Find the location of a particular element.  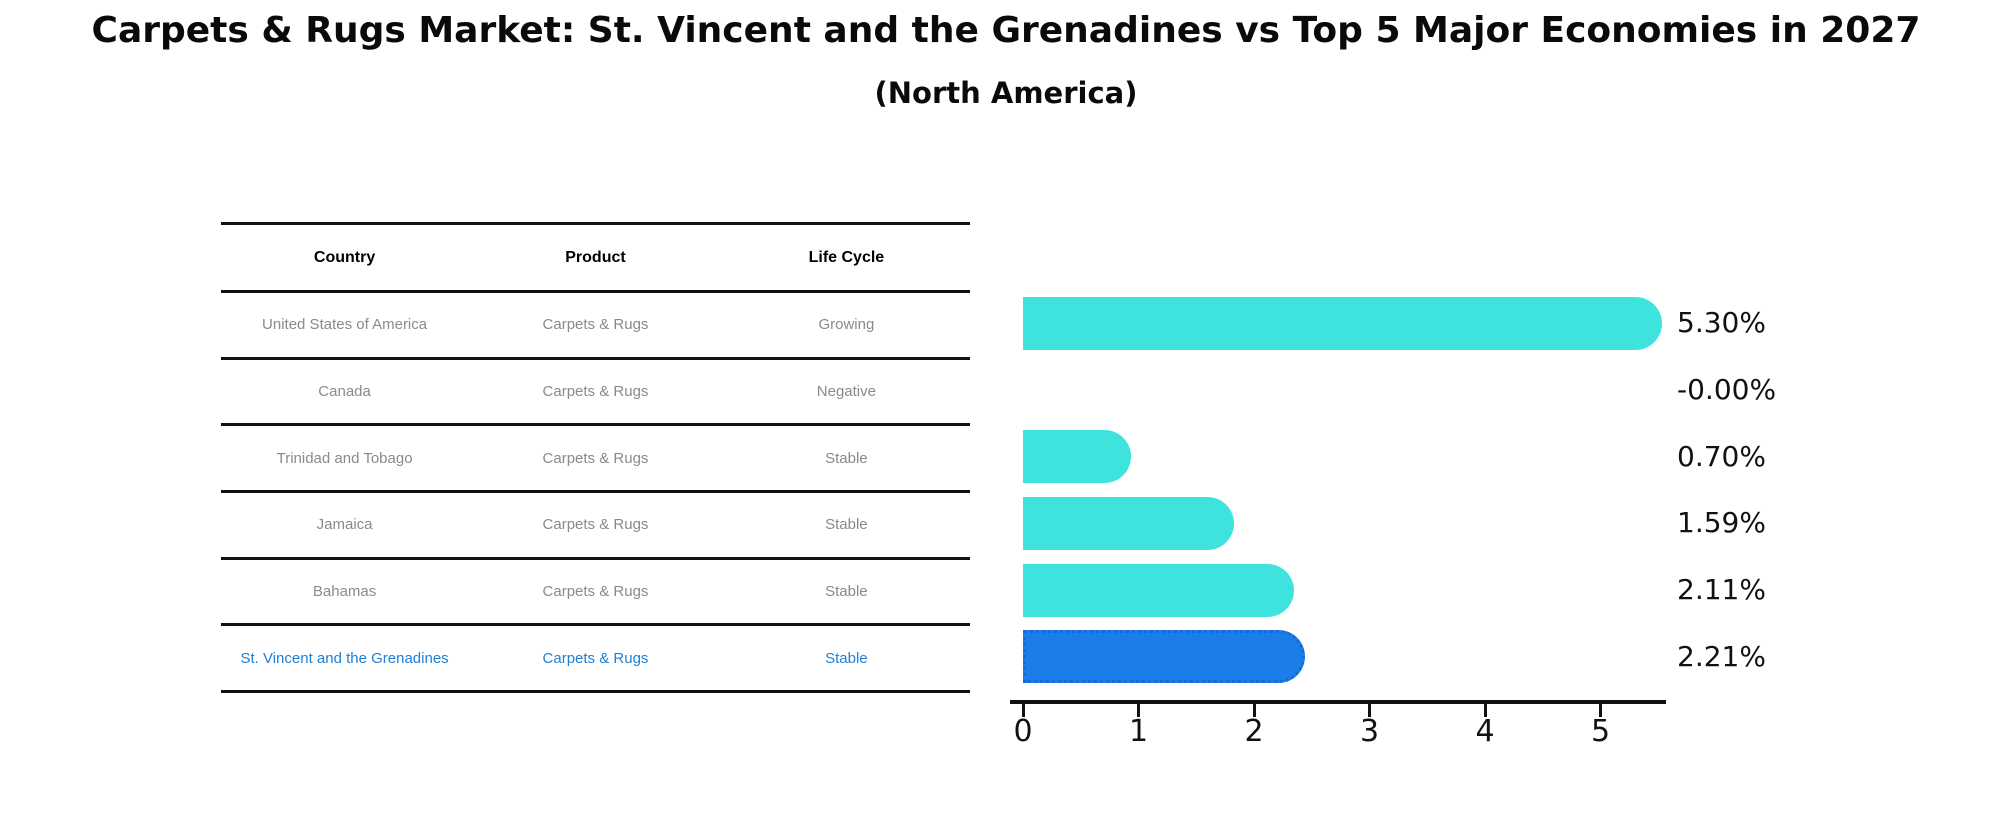

country-cell: Bahamas is located at coordinates (344, 592).